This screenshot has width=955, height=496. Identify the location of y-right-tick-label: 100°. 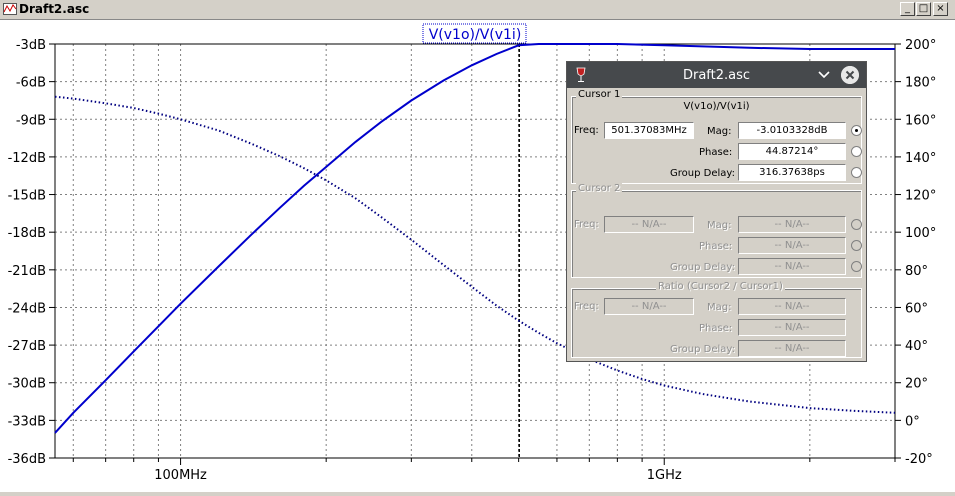
(920, 233).